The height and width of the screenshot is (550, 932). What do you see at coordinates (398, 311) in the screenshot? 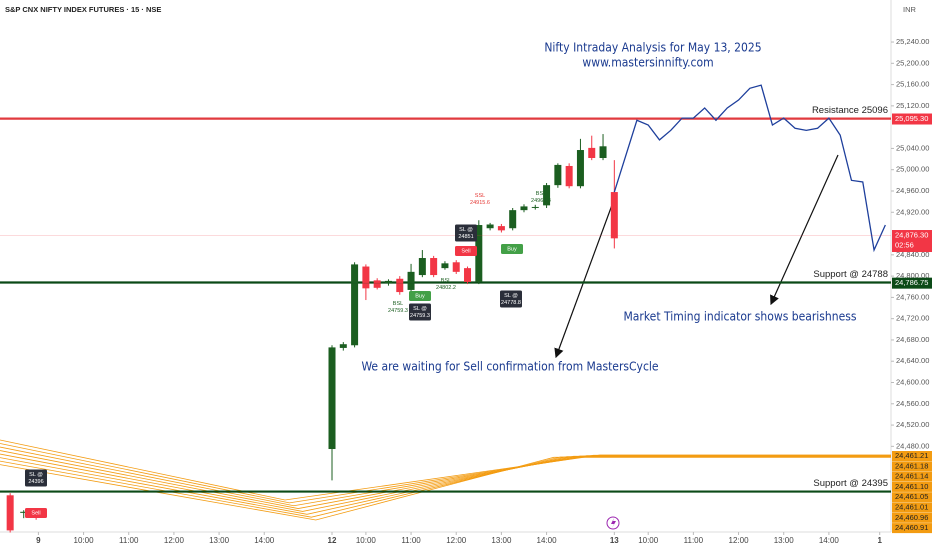
I see `signal-label: 24759.3` at bounding box center [398, 311].